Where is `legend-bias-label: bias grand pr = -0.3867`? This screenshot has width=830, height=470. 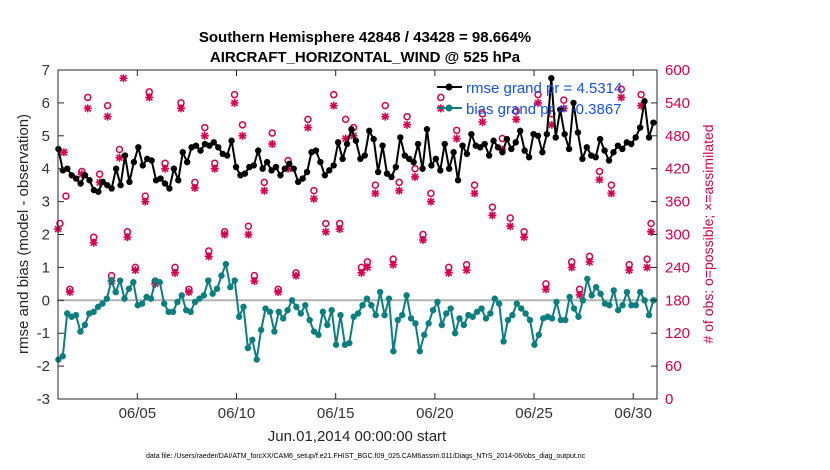
legend-bias-label: bias grand pr = -0.3867 is located at coordinates (544, 109).